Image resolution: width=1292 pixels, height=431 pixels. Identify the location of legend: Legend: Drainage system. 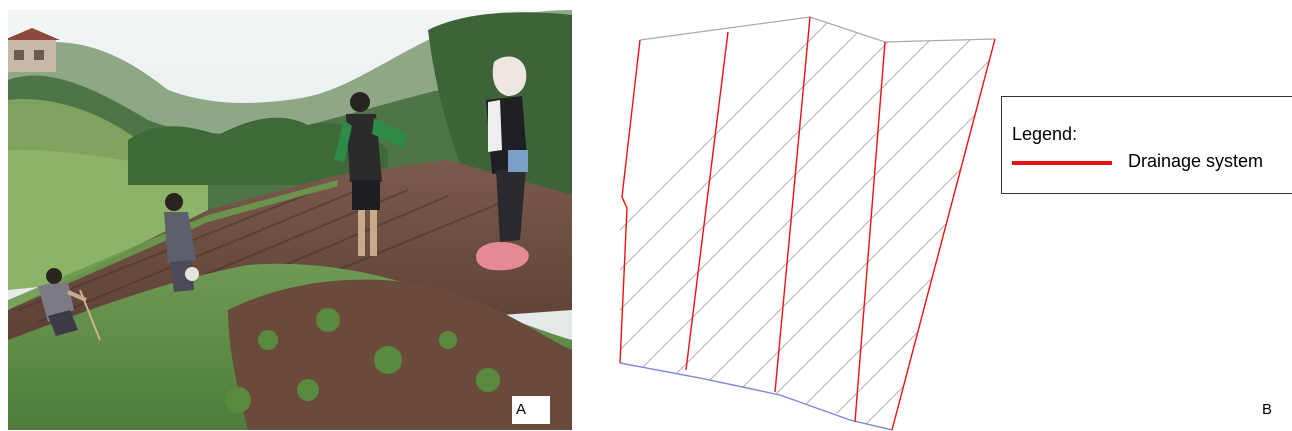
(1146, 145).